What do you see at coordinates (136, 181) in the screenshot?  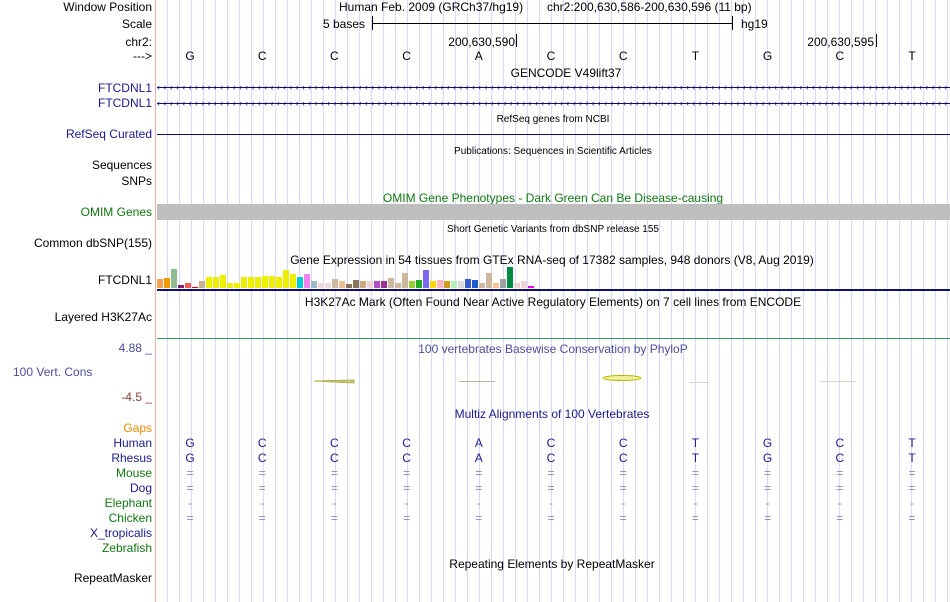 I see `snps-label: SNPs` at bounding box center [136, 181].